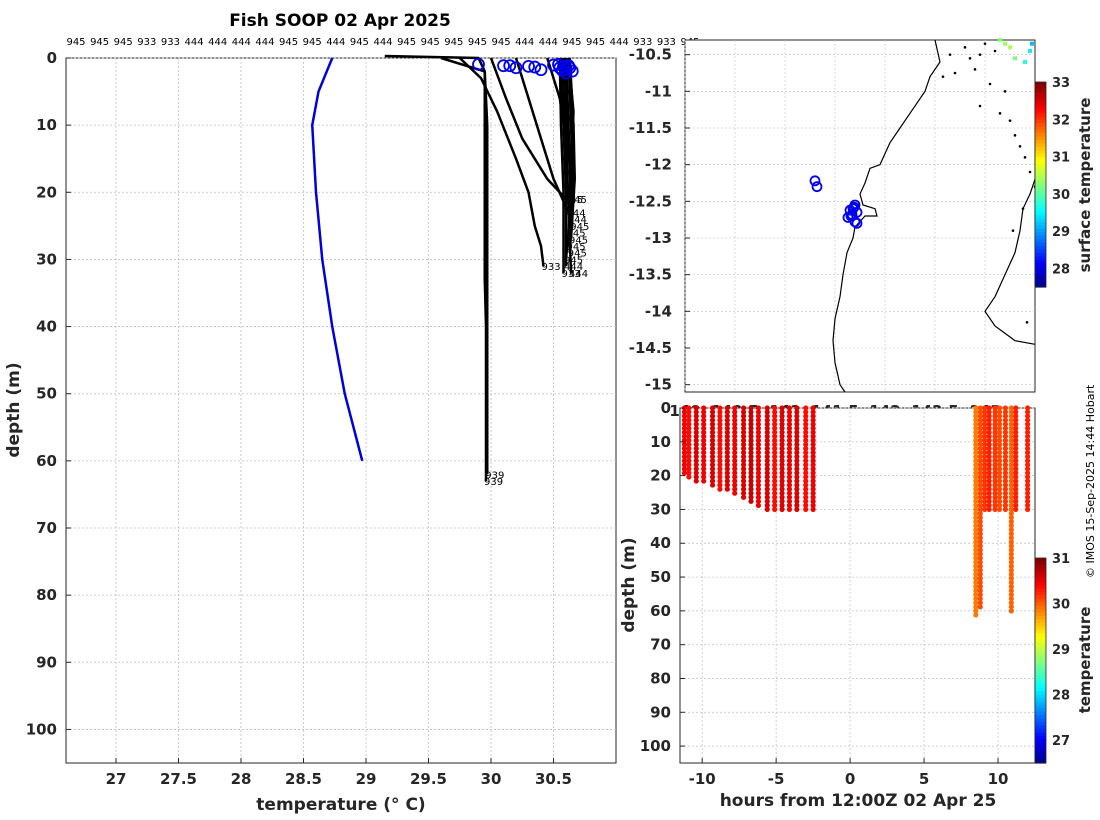 The image size is (1100, 820). Describe the element at coordinates (1052, 182) in the screenshot. I see `map-colorbar: 28 29 30 31 32 33` at that location.